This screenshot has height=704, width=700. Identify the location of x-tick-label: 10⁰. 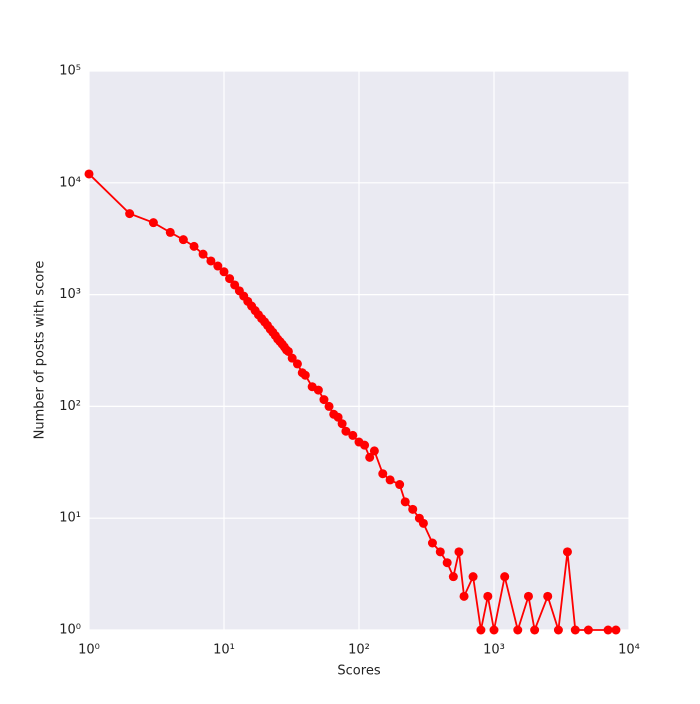
(89, 650).